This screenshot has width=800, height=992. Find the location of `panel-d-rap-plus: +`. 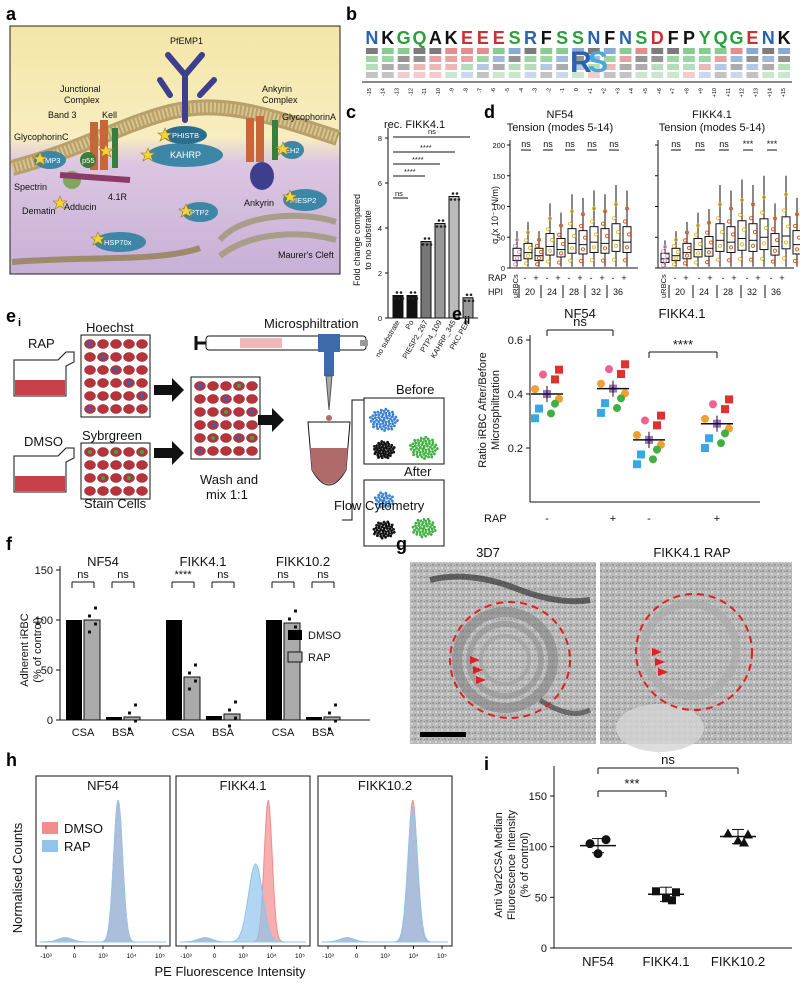

panel-d-rap-plus: + is located at coordinates (757, 278).